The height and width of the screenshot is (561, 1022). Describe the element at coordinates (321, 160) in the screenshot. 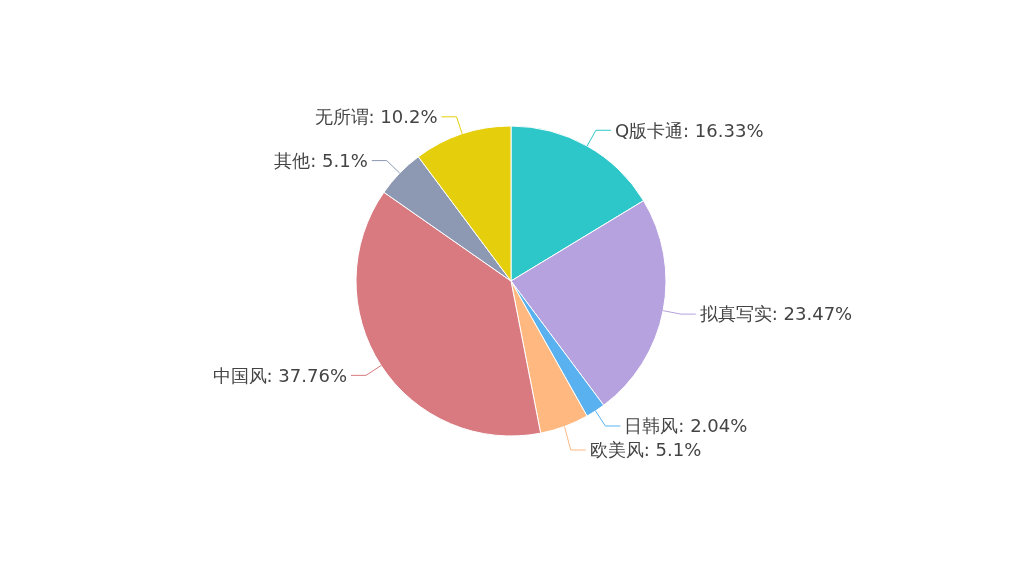

I see `slice-label: 其他: 5.1%` at that location.